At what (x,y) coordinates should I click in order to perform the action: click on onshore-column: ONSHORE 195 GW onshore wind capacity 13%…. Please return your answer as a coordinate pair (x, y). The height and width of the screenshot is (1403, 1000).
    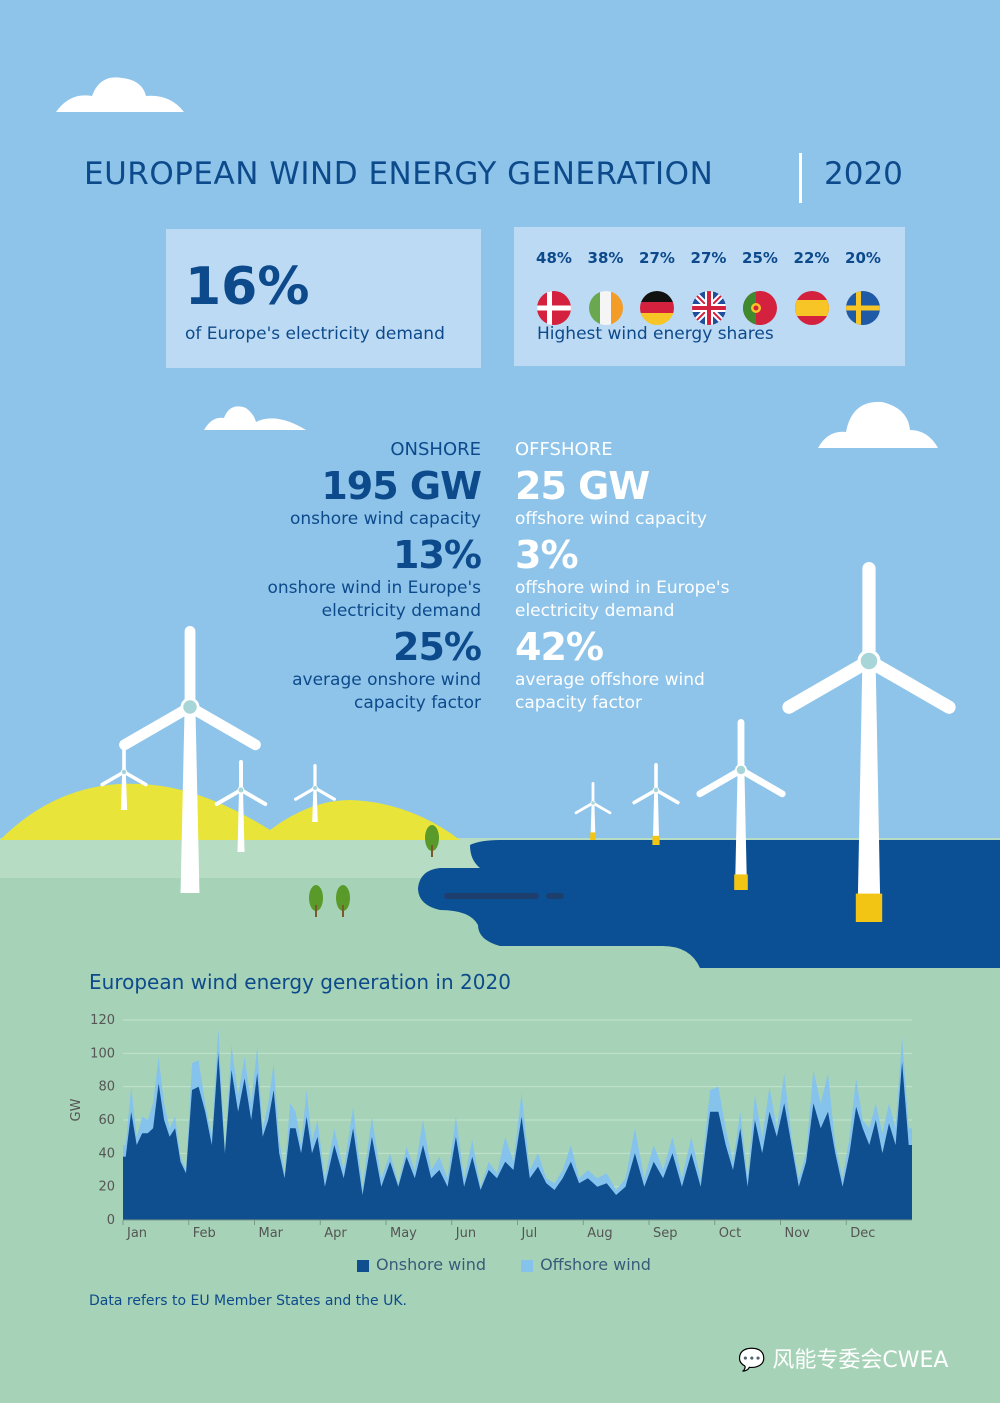
    Looking at the image, I should click on (332, 577).